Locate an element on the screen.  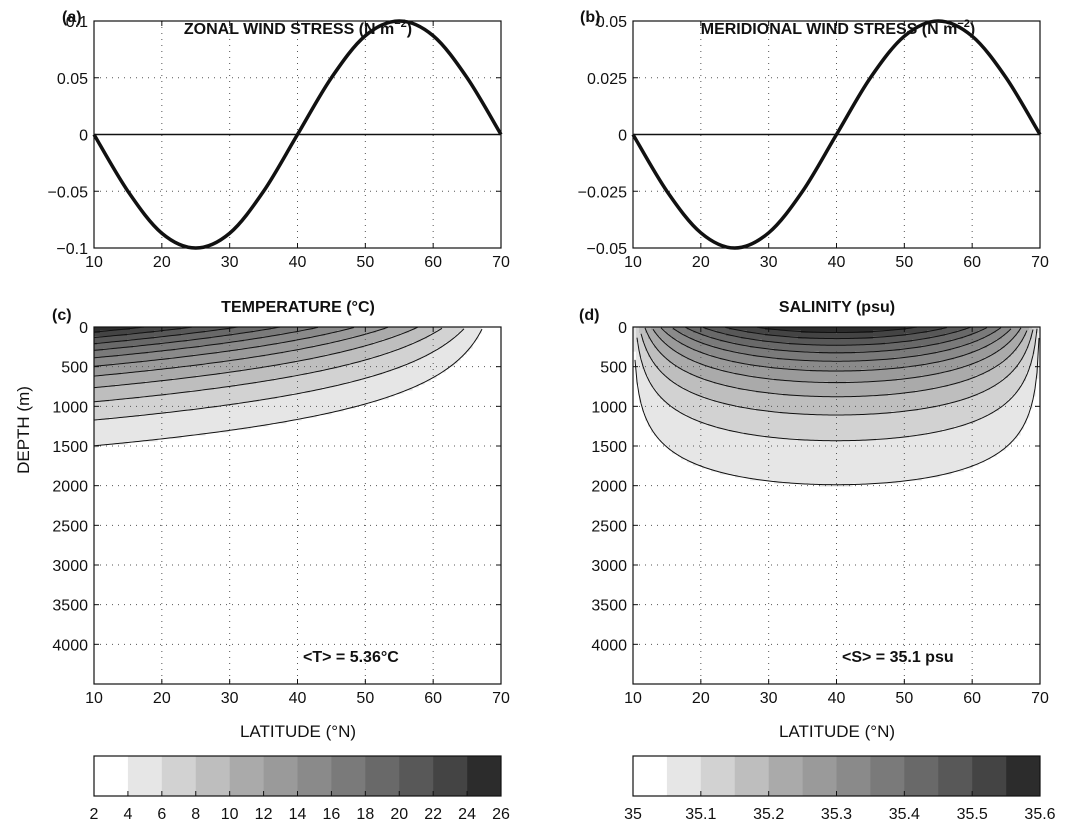
panel-c-contour-line is located at coordinates (206, 342).